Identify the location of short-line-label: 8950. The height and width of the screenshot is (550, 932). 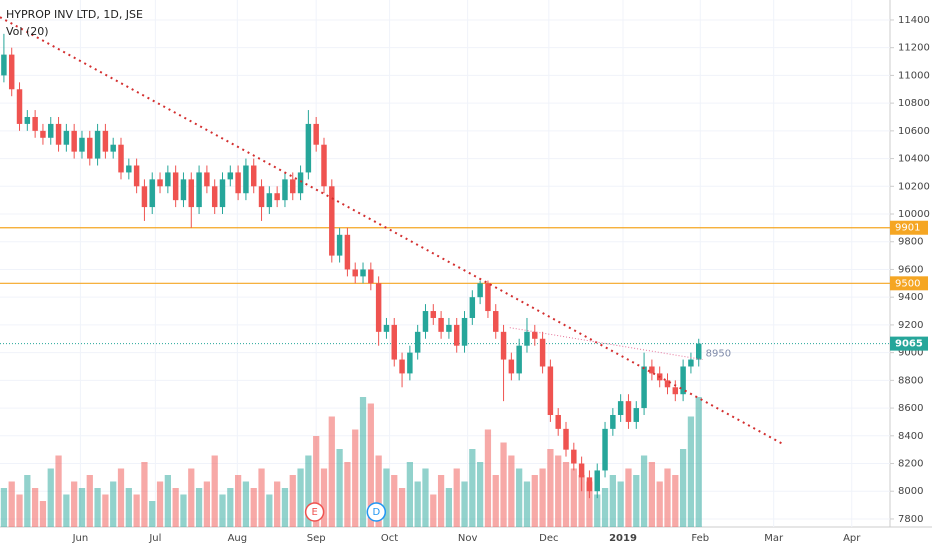
(718, 354).